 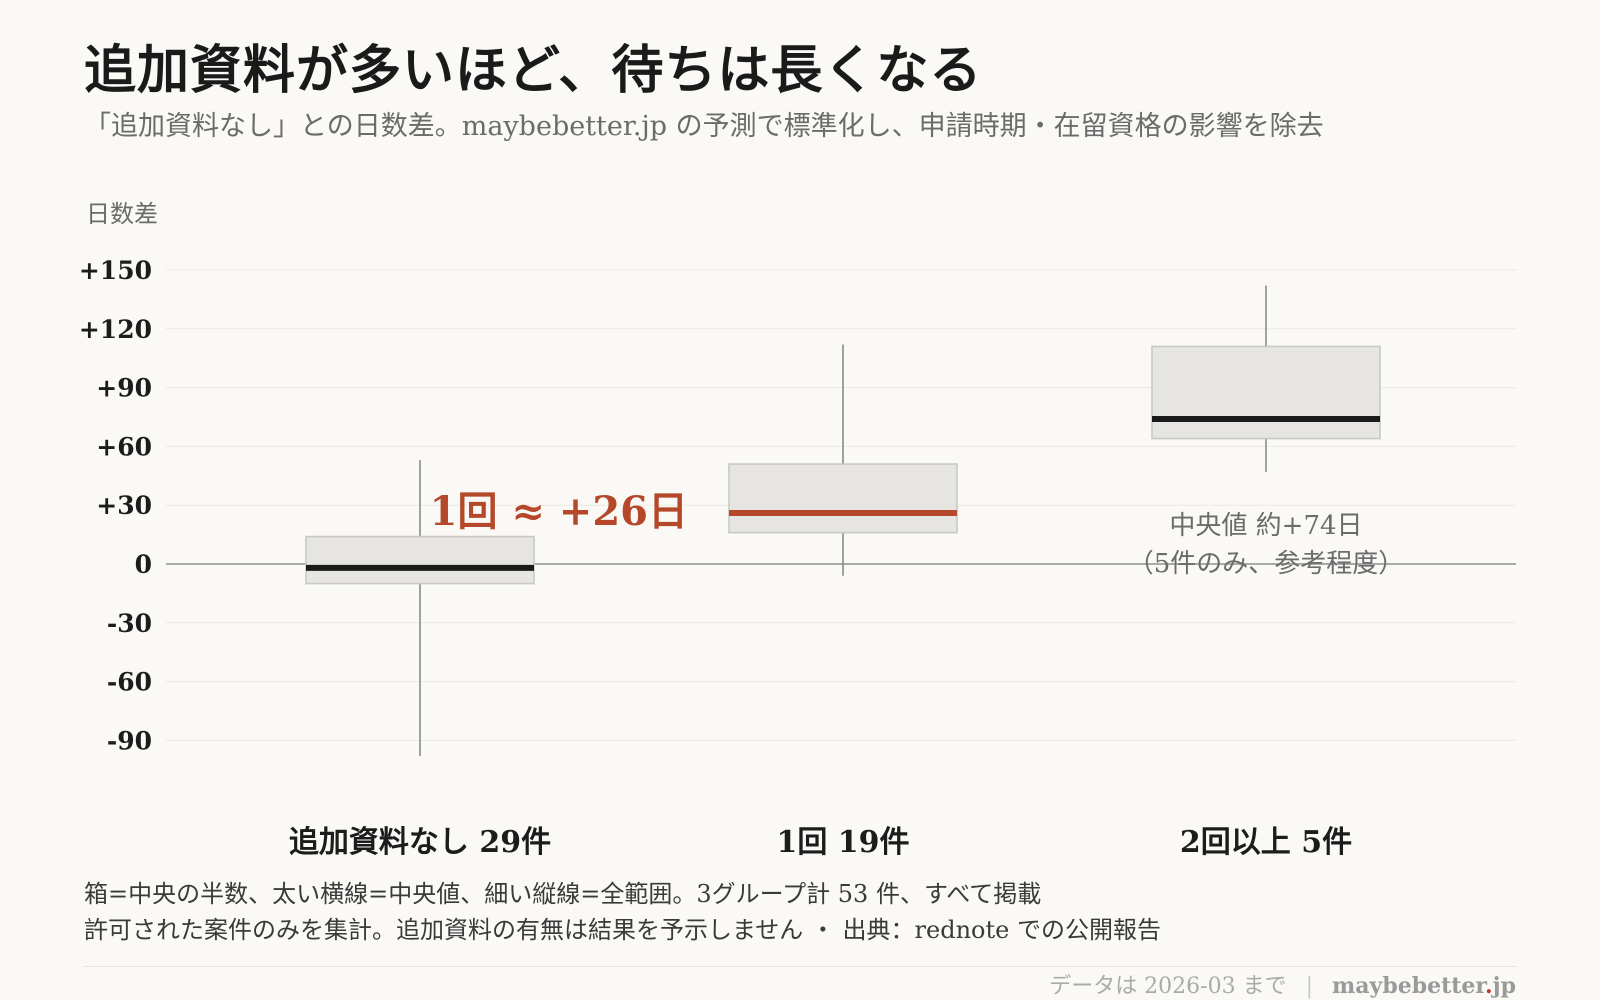 I want to click on y-axis-title: 日数差, so click(x=122, y=214).